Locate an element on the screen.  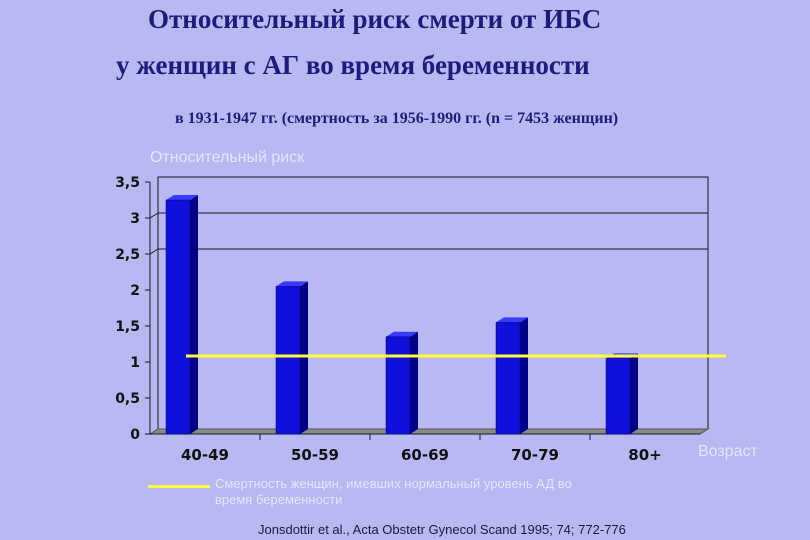
y-tick-label: 1,5 is located at coordinates (127, 327).